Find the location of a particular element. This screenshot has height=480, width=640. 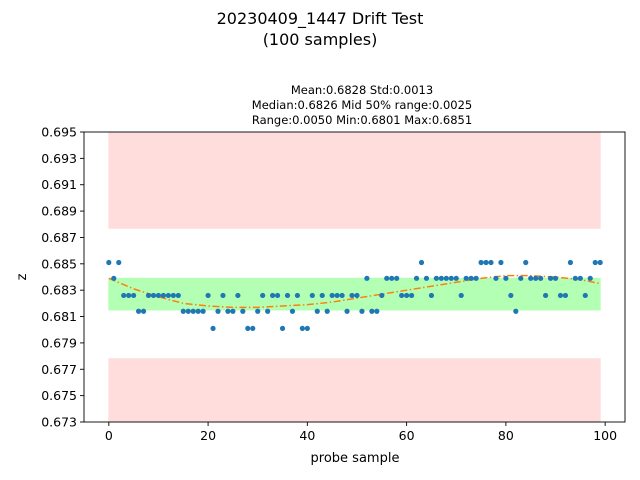

y-tick-label: 0.679 is located at coordinates (59, 342).